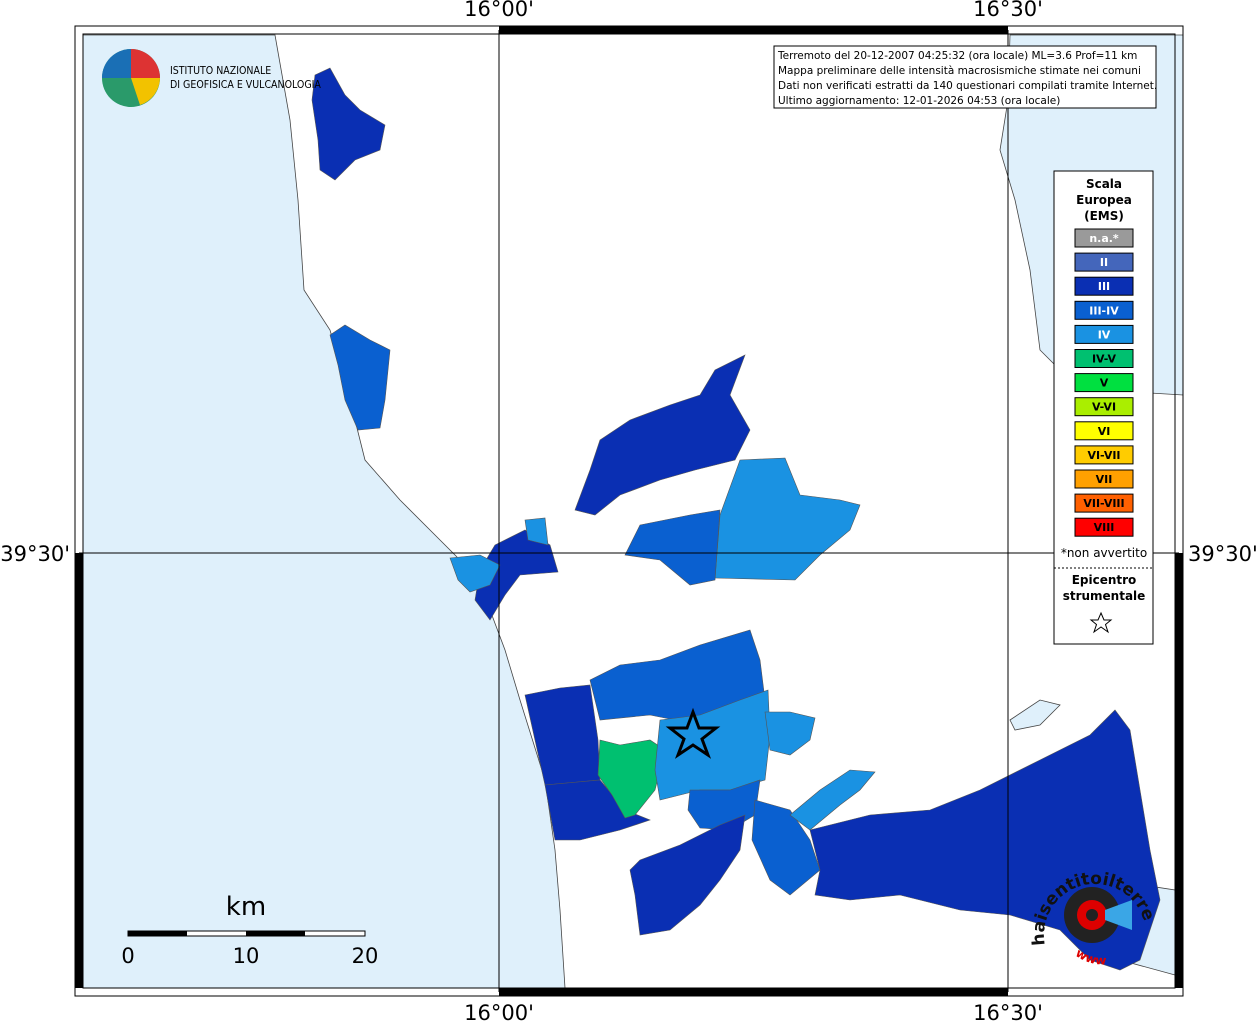 Image resolution: width=1256 pixels, height=1024 pixels. What do you see at coordinates (365, 956) in the screenshot?
I see `scale-label: 20` at bounding box center [365, 956].